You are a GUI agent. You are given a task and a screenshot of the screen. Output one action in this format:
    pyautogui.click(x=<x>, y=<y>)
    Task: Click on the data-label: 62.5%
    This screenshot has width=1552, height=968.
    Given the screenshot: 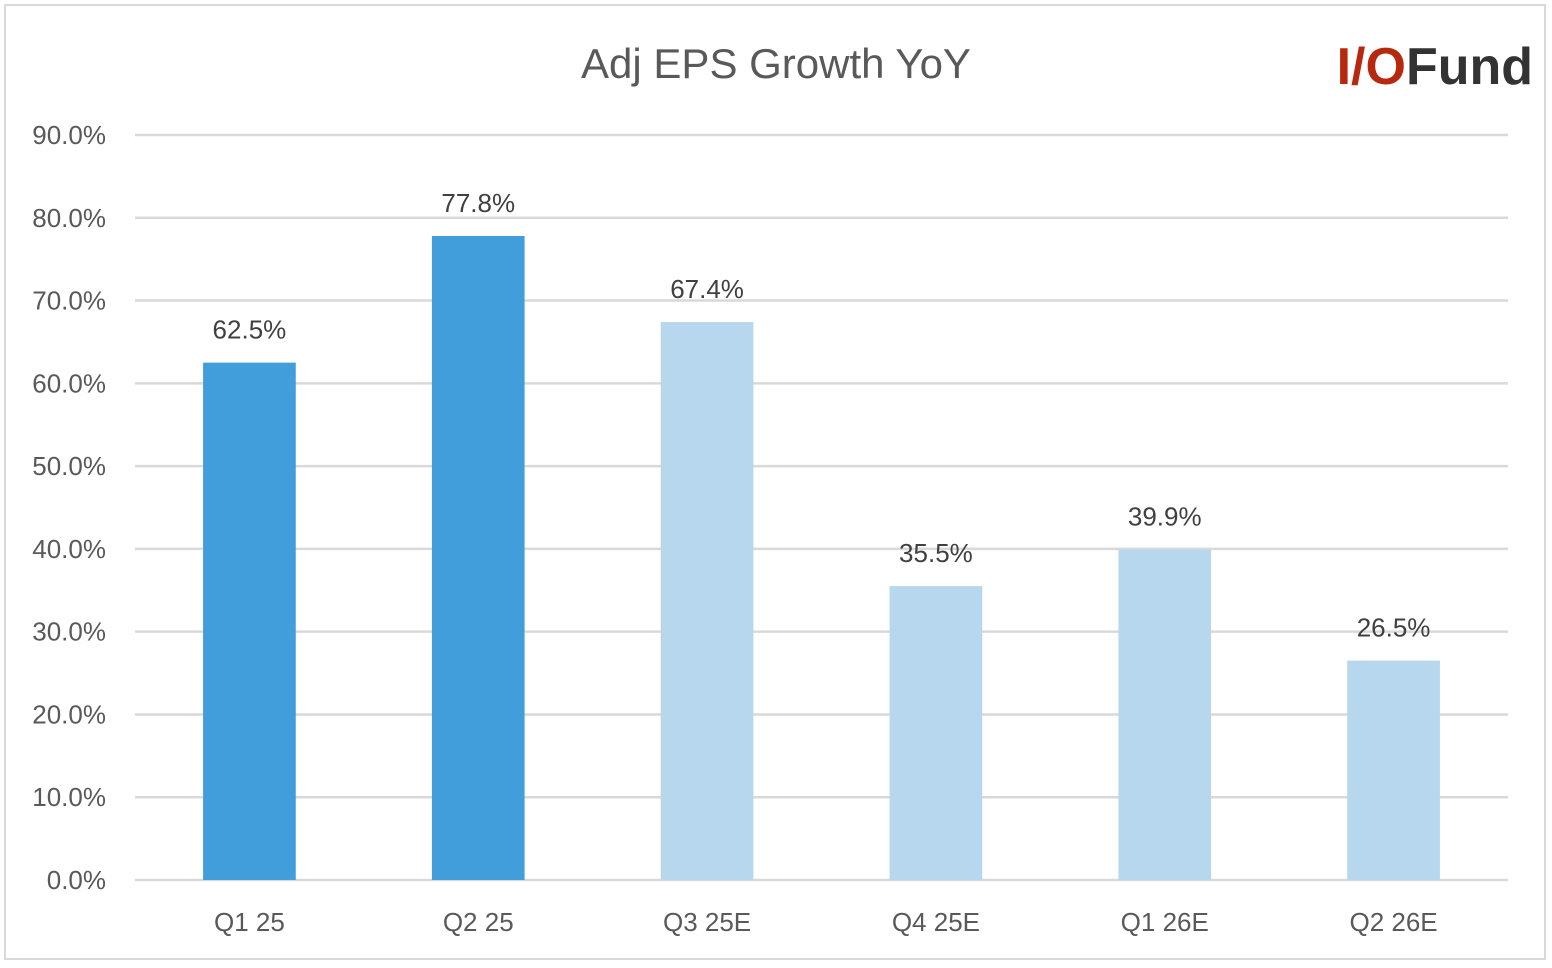 What is the action you would take?
    pyautogui.click(x=250, y=330)
    